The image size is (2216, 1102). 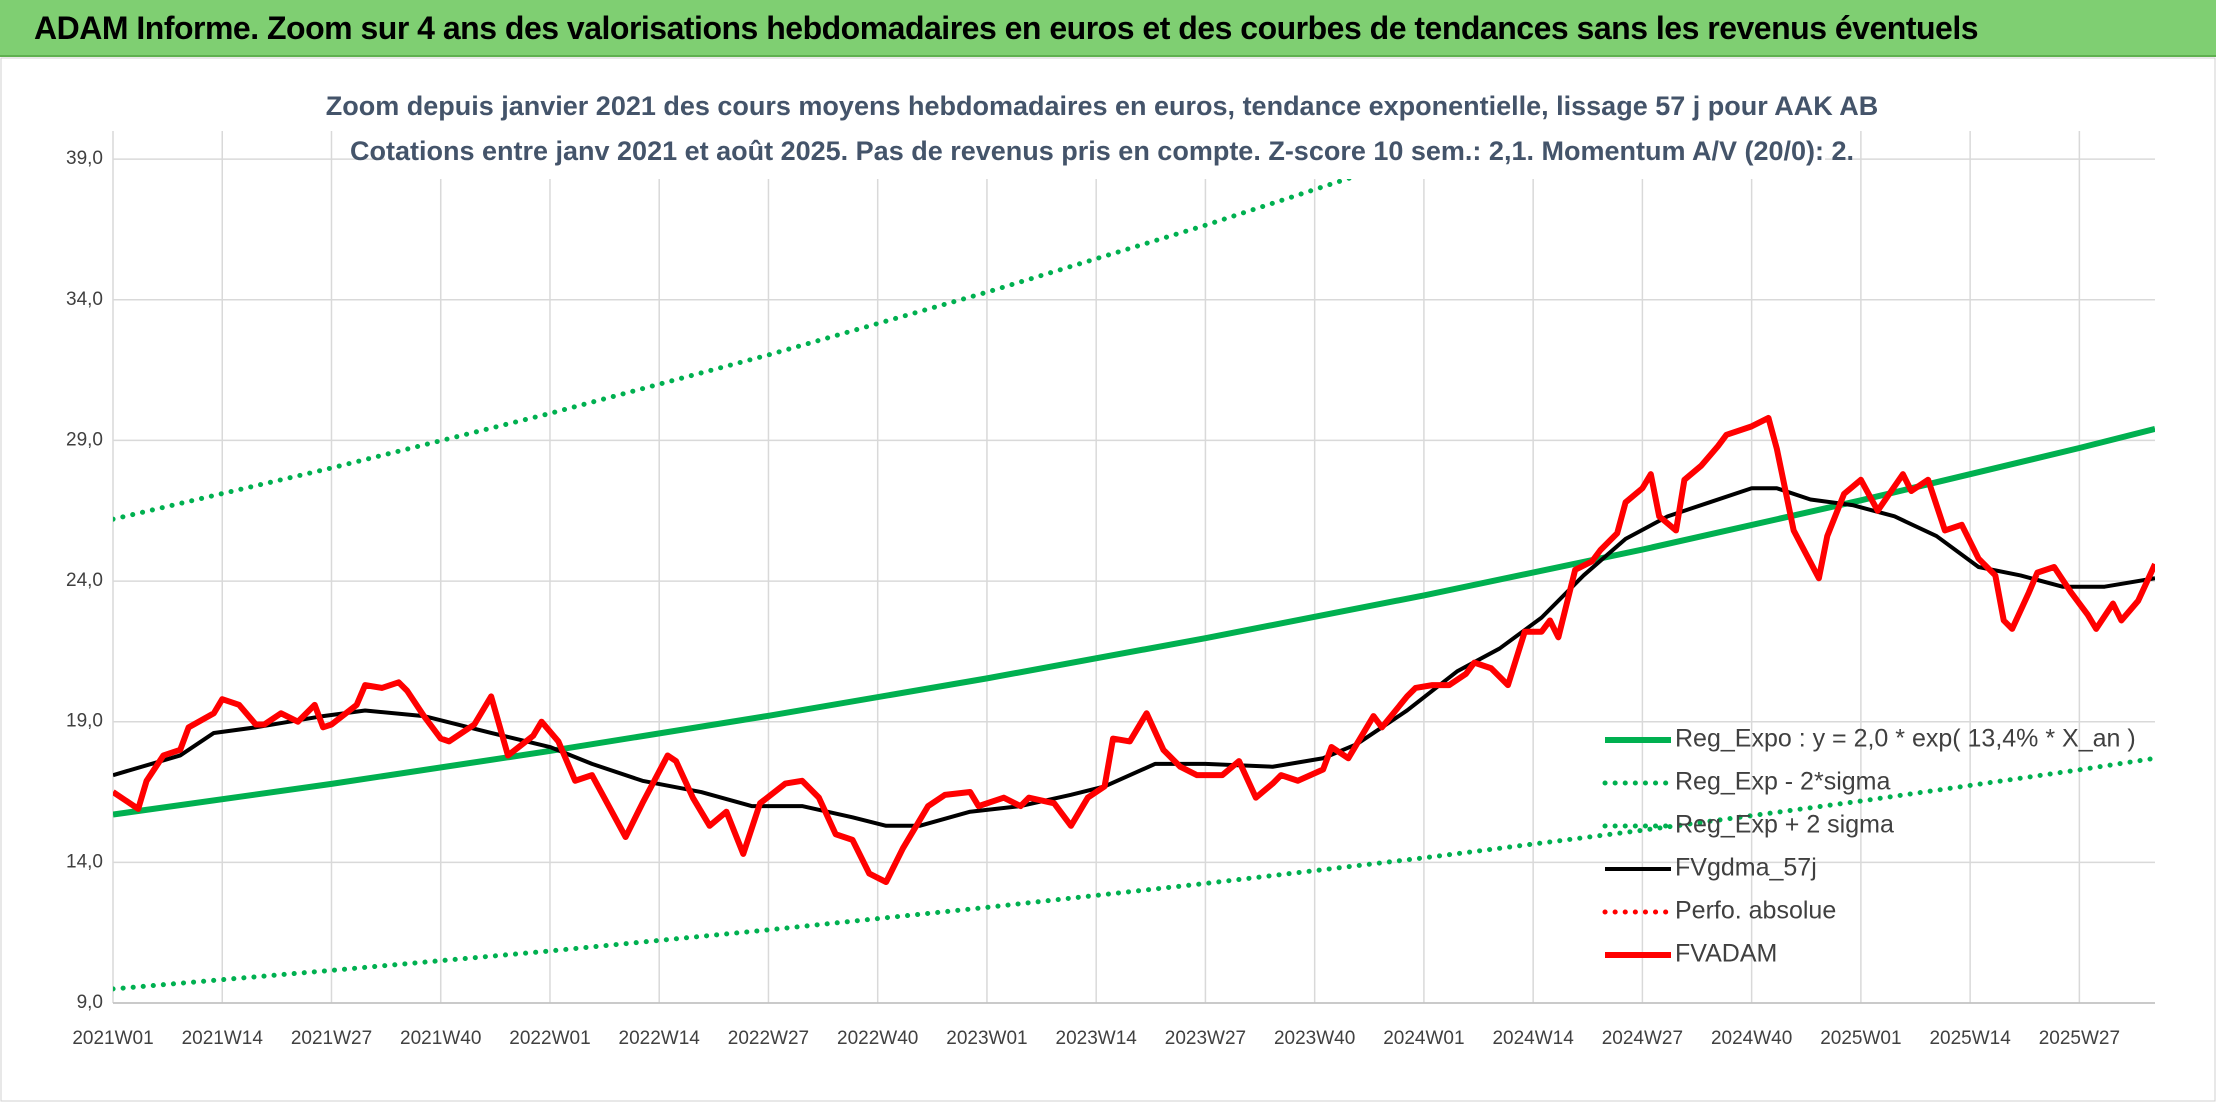 I want to click on x-tick-label: 2024W14, so click(x=1533, y=1038).